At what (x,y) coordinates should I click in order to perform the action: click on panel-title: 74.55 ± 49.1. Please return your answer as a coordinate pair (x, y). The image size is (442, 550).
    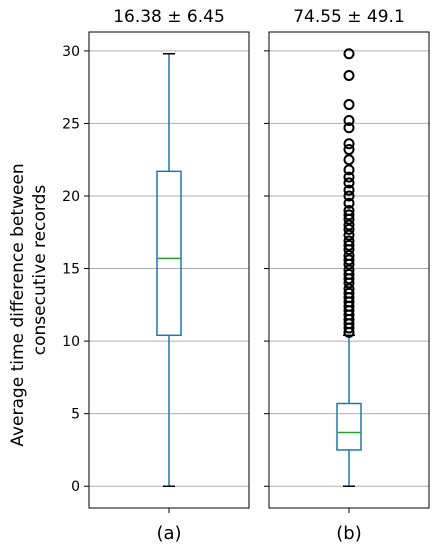
    Looking at the image, I should click on (349, 17).